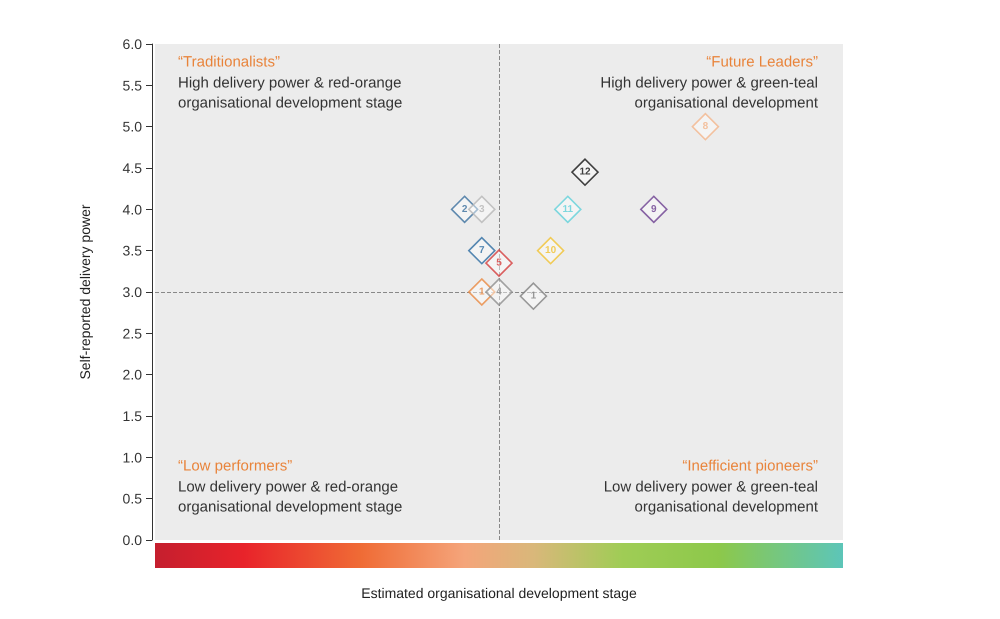  What do you see at coordinates (132, 250) in the screenshot?
I see `y-tick-label: 3.5` at bounding box center [132, 250].